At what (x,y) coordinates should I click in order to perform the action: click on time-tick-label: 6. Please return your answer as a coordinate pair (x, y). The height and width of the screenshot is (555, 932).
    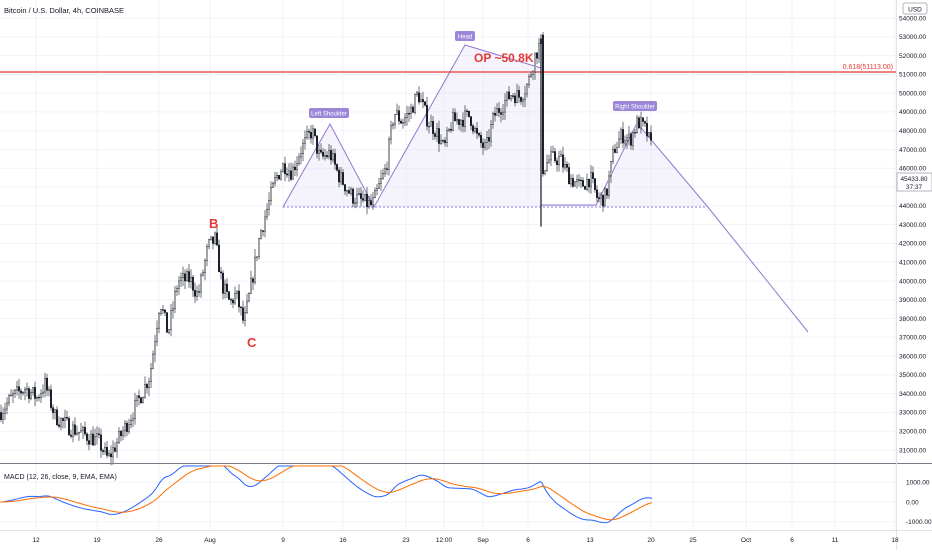
    Looking at the image, I should click on (792, 540).